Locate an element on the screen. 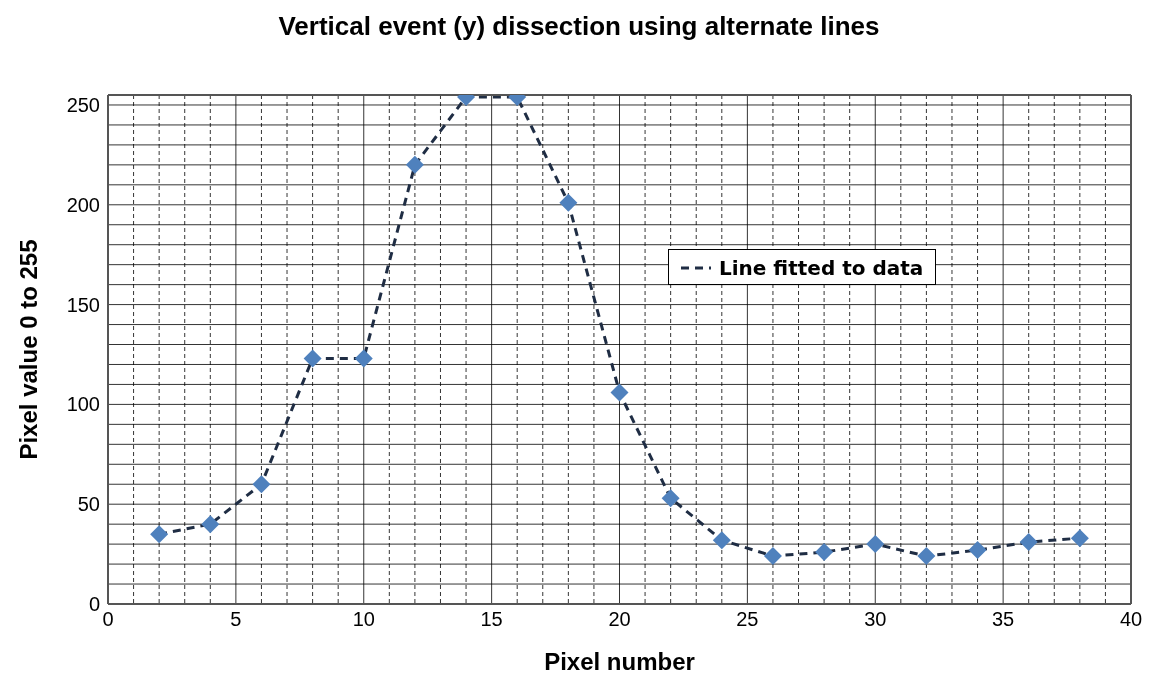 The height and width of the screenshot is (691, 1158). y-axis-title: Pixel value 0 to 255 is located at coordinates (28, 349).